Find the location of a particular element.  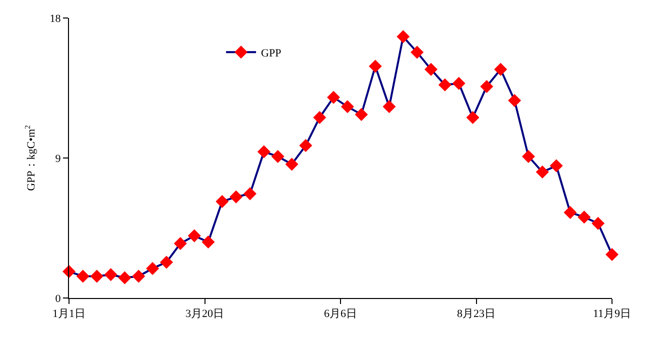

x-tick-label: 1月1日 is located at coordinates (69, 314).